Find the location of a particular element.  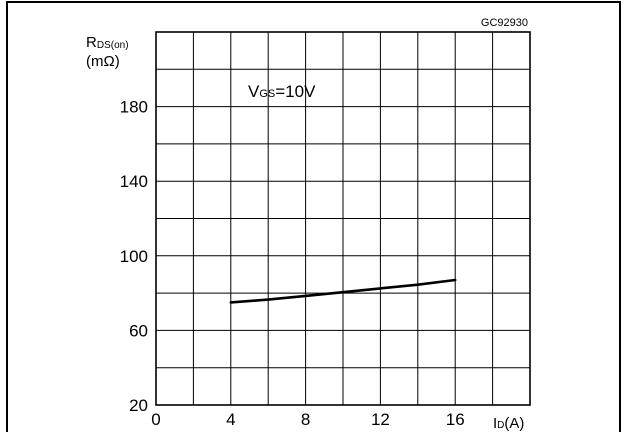

x-tick-label: 8 is located at coordinates (305, 419).